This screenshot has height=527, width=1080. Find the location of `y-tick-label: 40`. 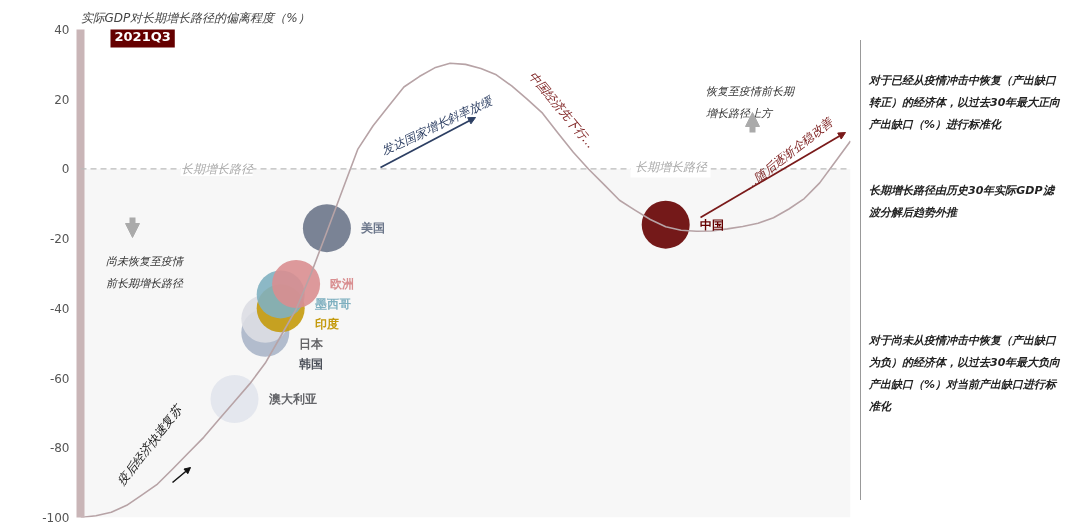

y-tick-label: 40 is located at coordinates (62, 30).